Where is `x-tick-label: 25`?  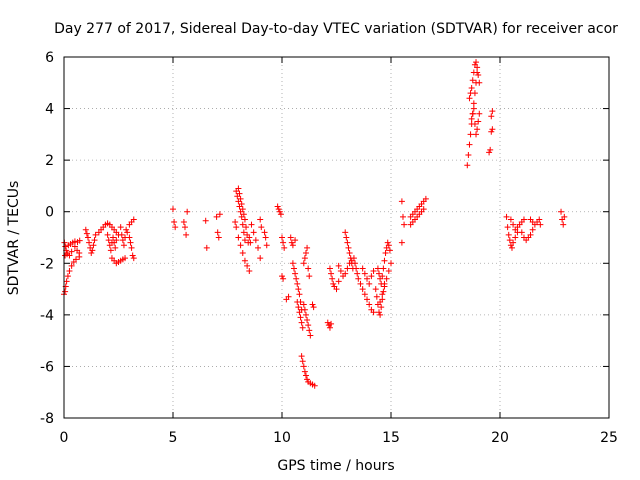 x-tick-label: 25 is located at coordinates (609, 438).